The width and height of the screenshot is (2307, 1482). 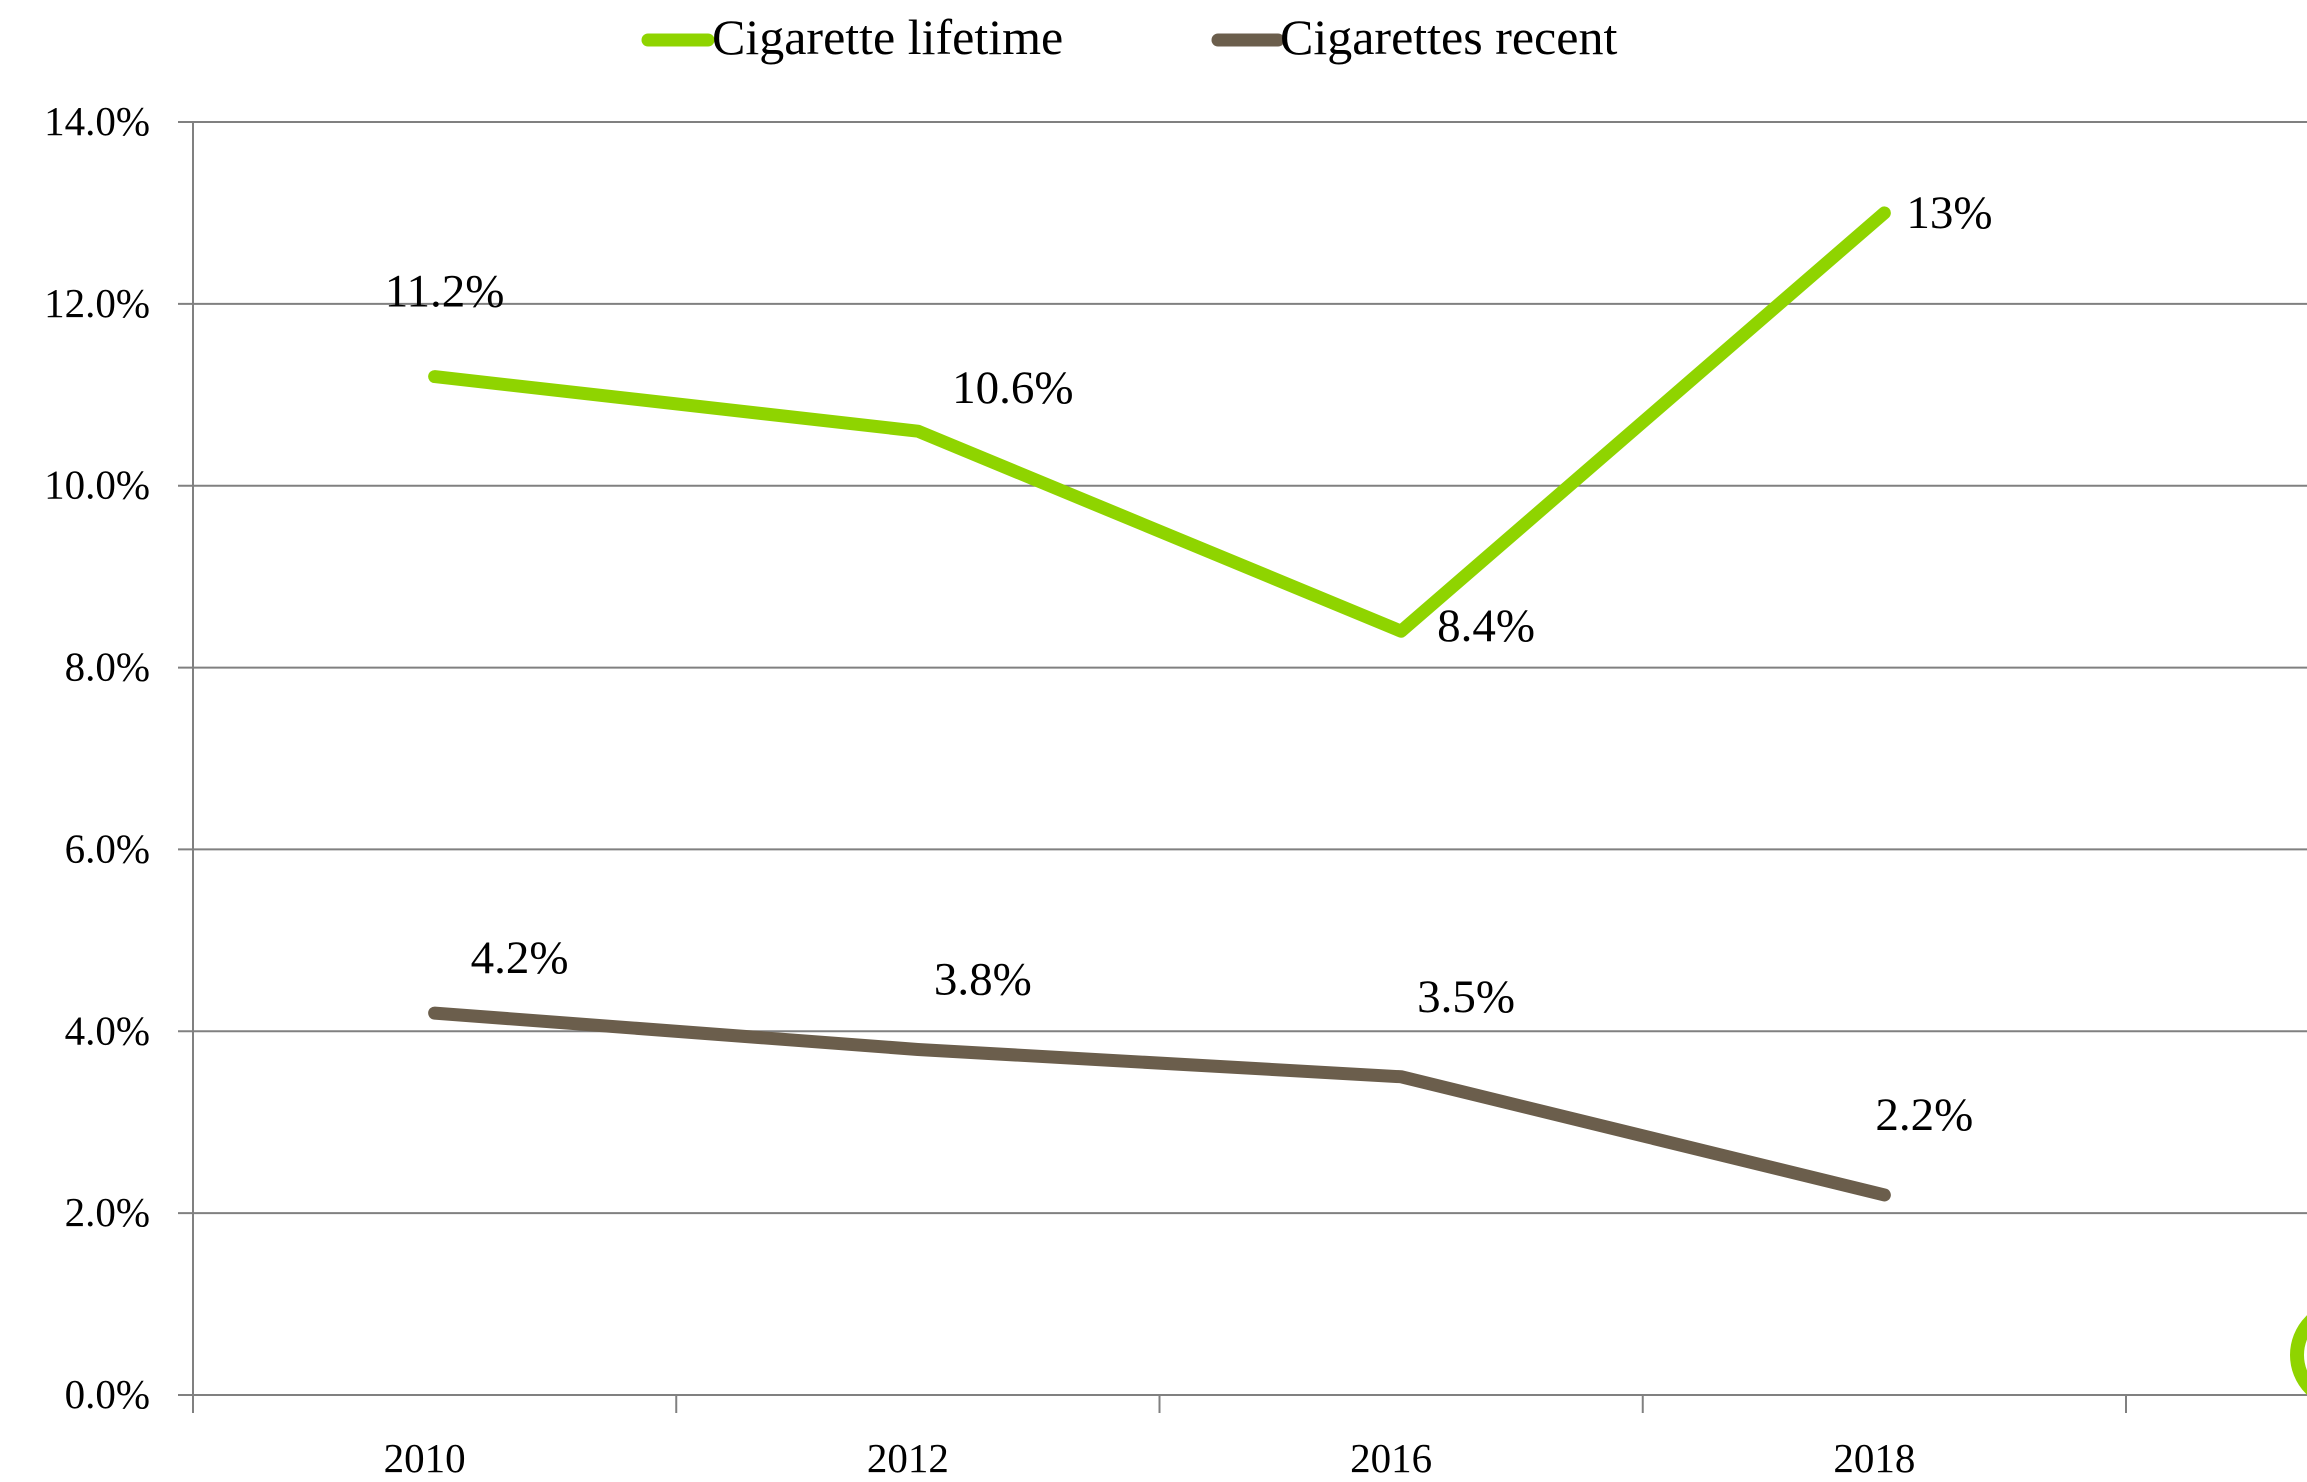 What do you see at coordinates (97, 121) in the screenshot?
I see `y-tick-label: 14.0%` at bounding box center [97, 121].